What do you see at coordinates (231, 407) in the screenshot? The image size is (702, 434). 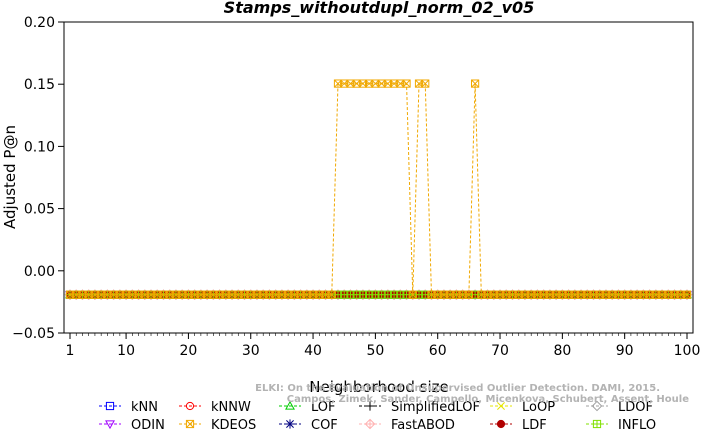 I see `legend-label: kNNW` at bounding box center [231, 407].